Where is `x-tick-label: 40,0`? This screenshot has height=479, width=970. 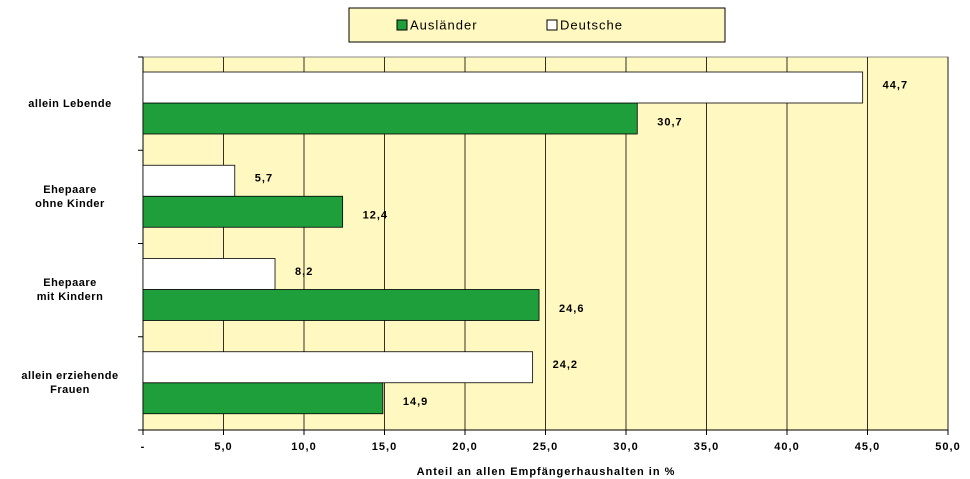
x-tick-label: 40,0 is located at coordinates (786, 447).